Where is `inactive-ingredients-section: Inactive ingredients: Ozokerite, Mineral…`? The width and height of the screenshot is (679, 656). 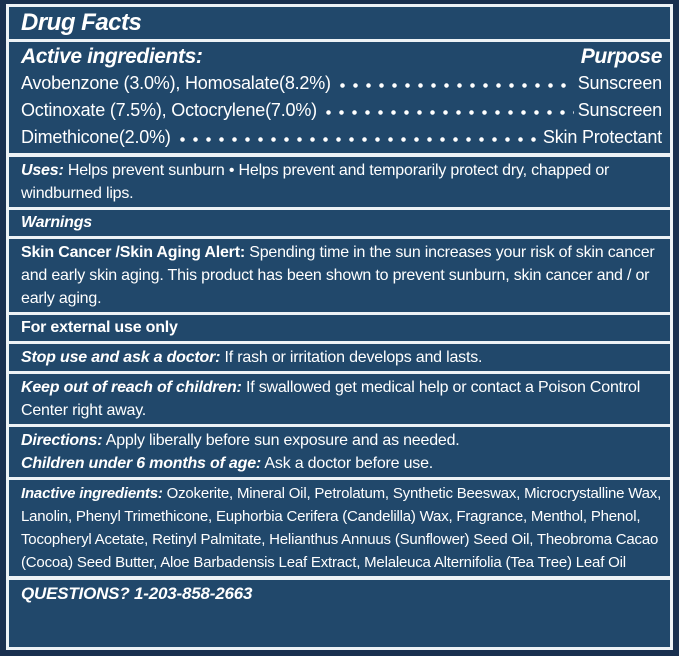 inactive-ingredients-section: Inactive ingredients: Ozokerite, Mineral… is located at coordinates (339, 528).